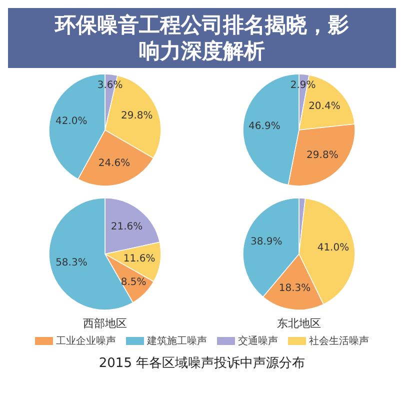  Describe the element at coordinates (133, 282) in the screenshot. I see `data-label: 8.5%` at that location.